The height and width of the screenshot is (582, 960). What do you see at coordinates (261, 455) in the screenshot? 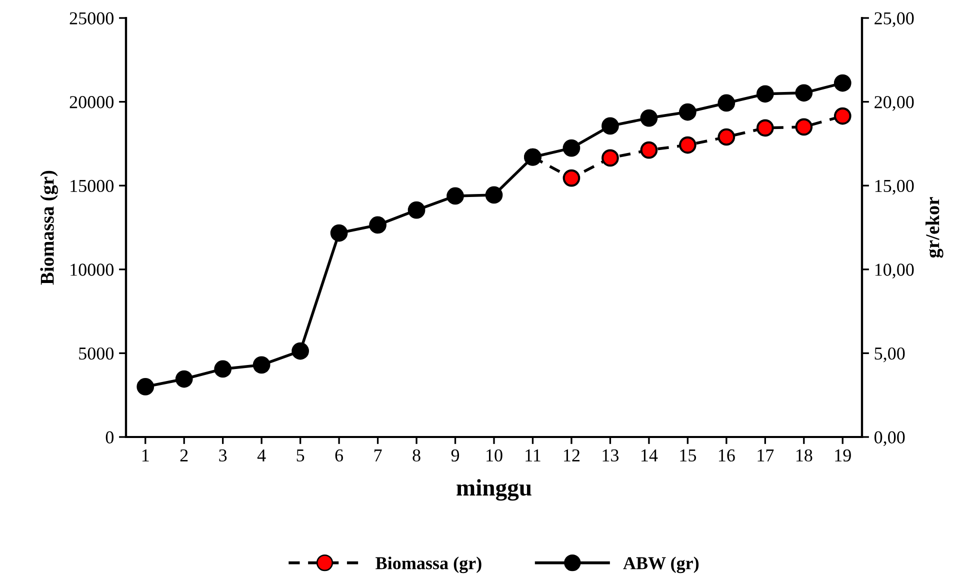
I see `x-tick-label: 4` at bounding box center [261, 455].